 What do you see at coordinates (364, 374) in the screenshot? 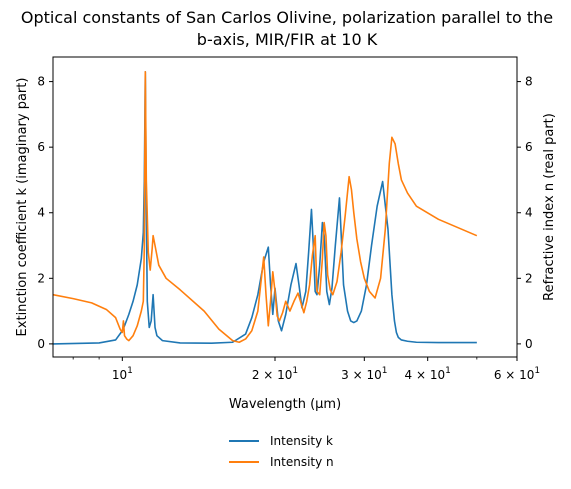
I see `x-tick-label: 3 × 10¹` at bounding box center [364, 374].